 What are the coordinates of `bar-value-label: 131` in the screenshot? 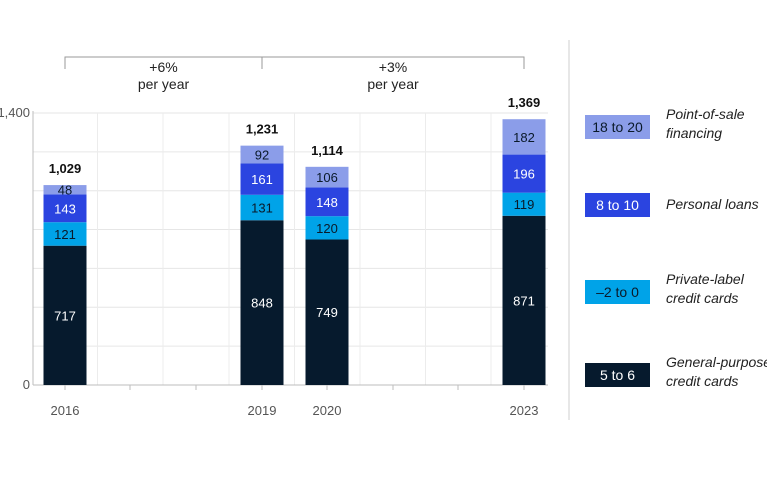 It's located at (262, 208).